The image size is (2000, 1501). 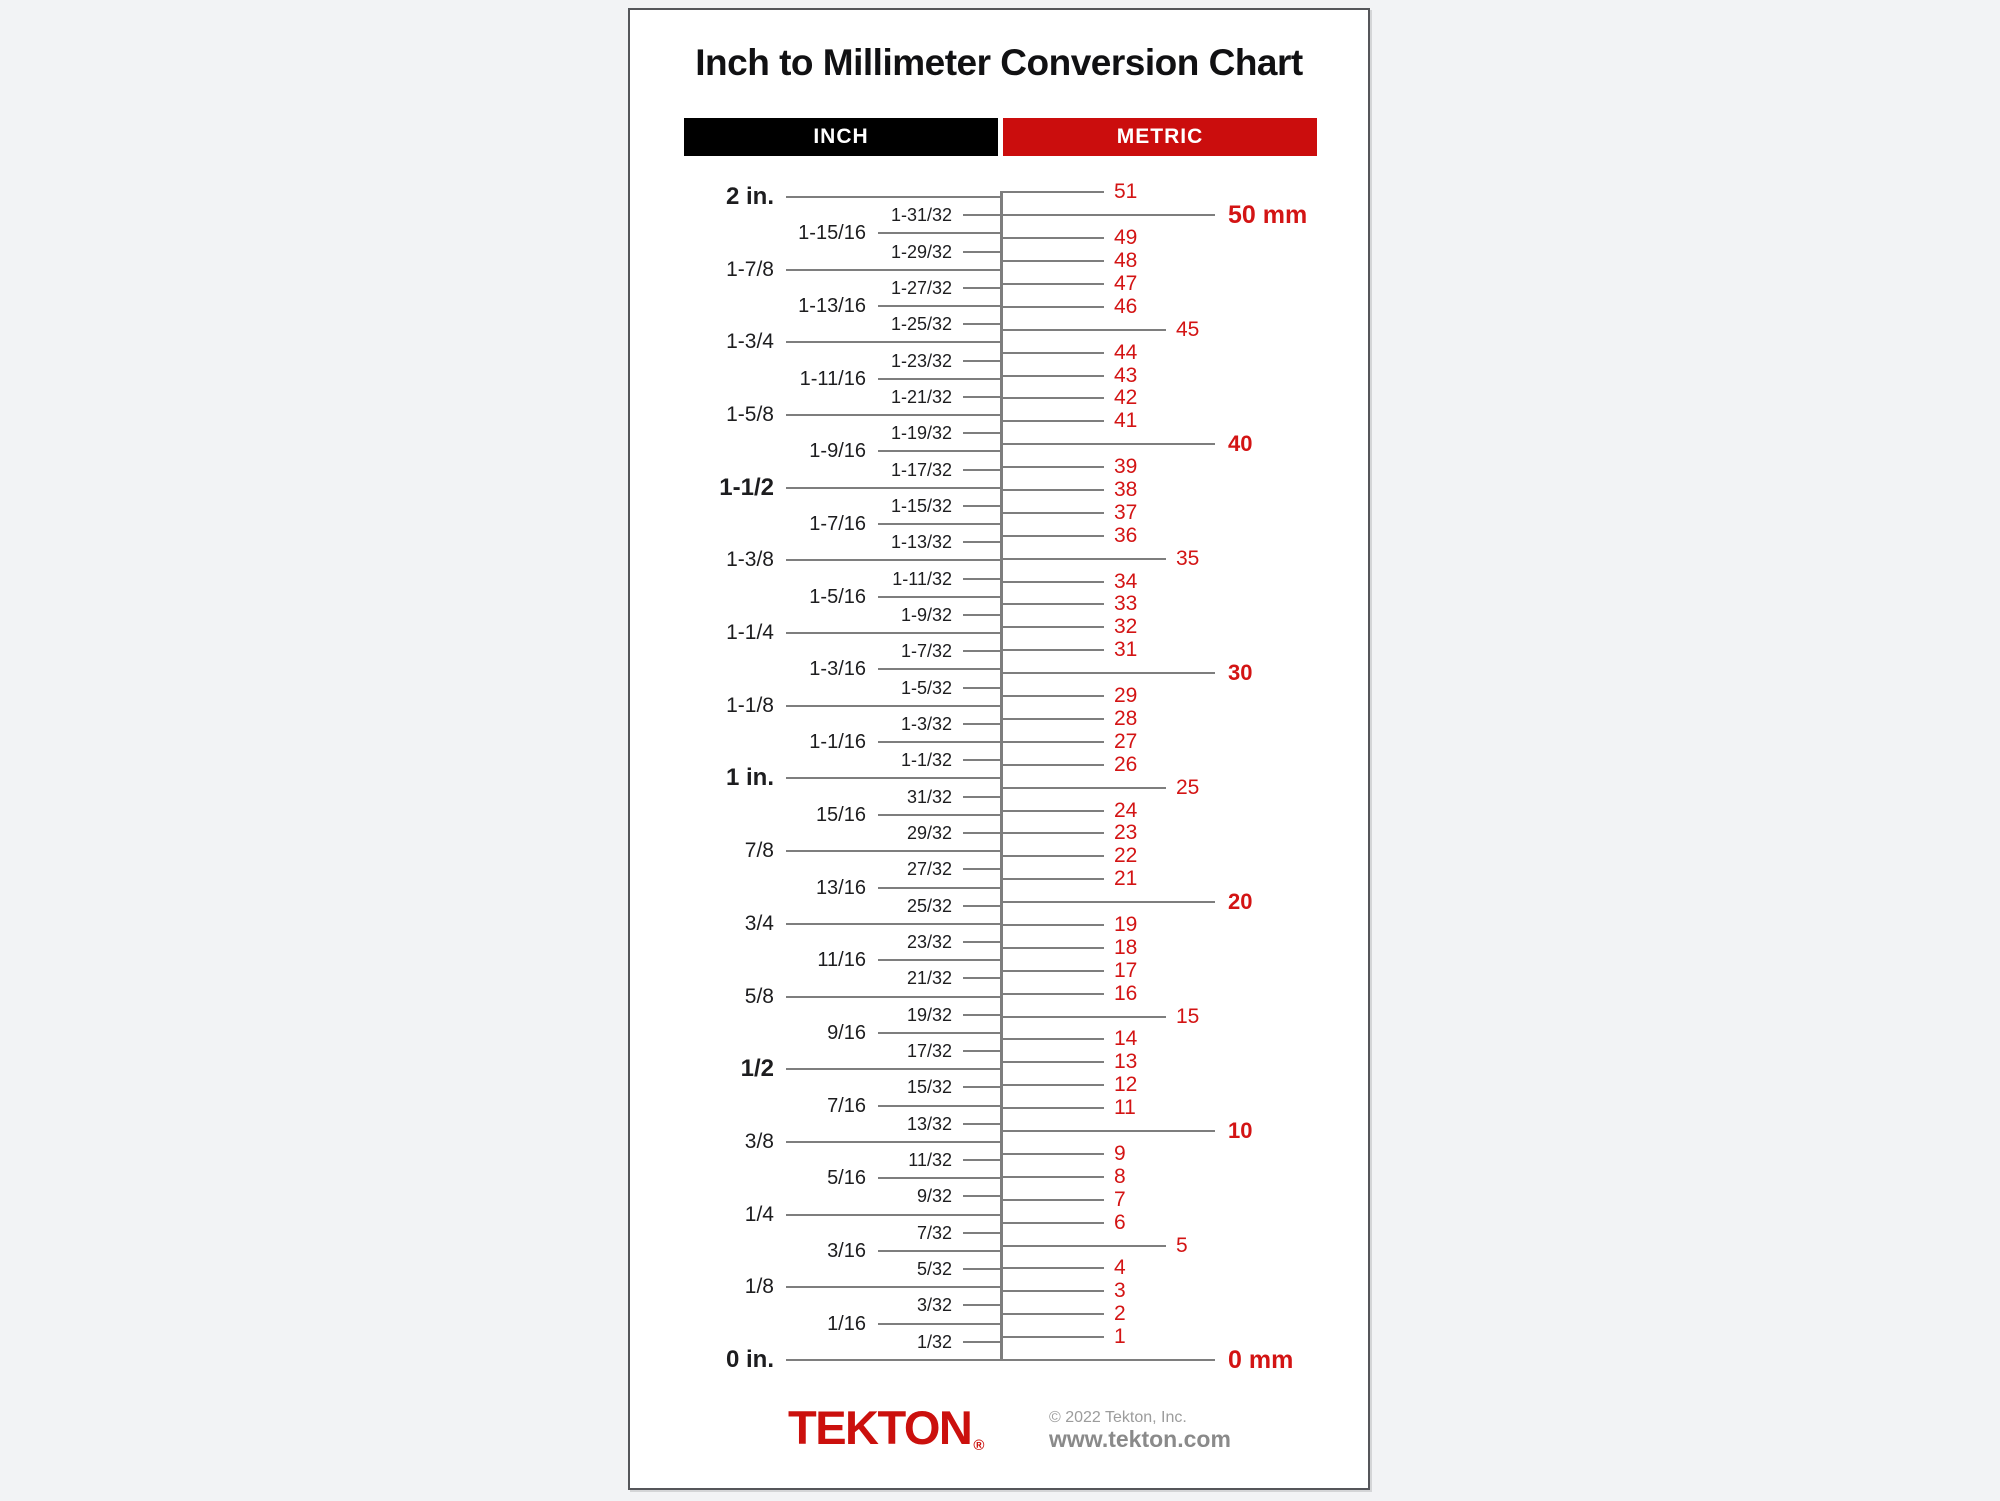 What do you see at coordinates (921, 397) in the screenshot?
I see `inch-tick-label: 1-21/32` at bounding box center [921, 397].